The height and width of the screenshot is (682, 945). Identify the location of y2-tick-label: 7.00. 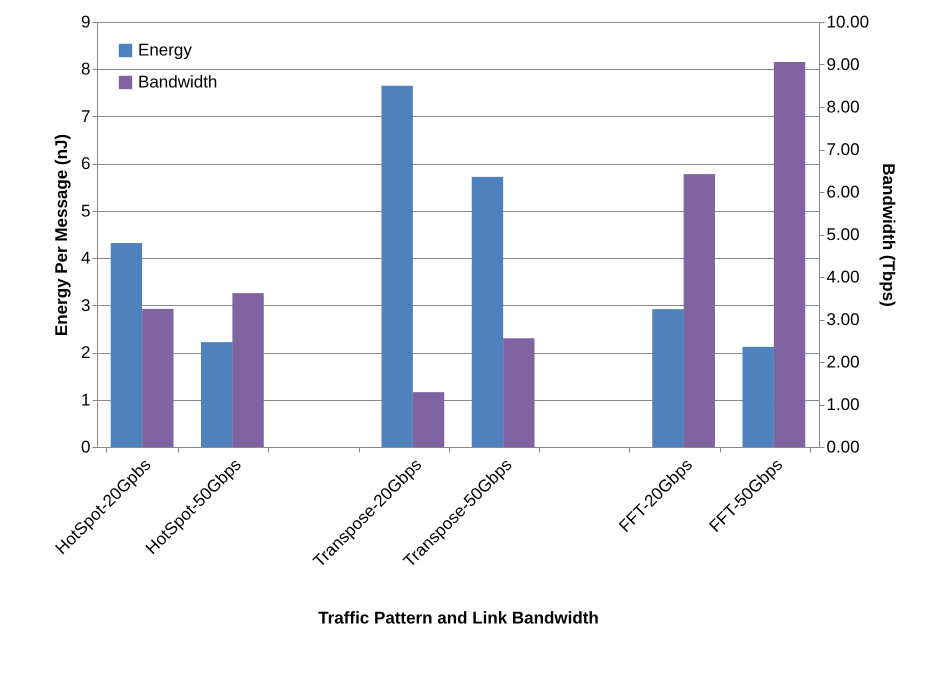
(843, 149).